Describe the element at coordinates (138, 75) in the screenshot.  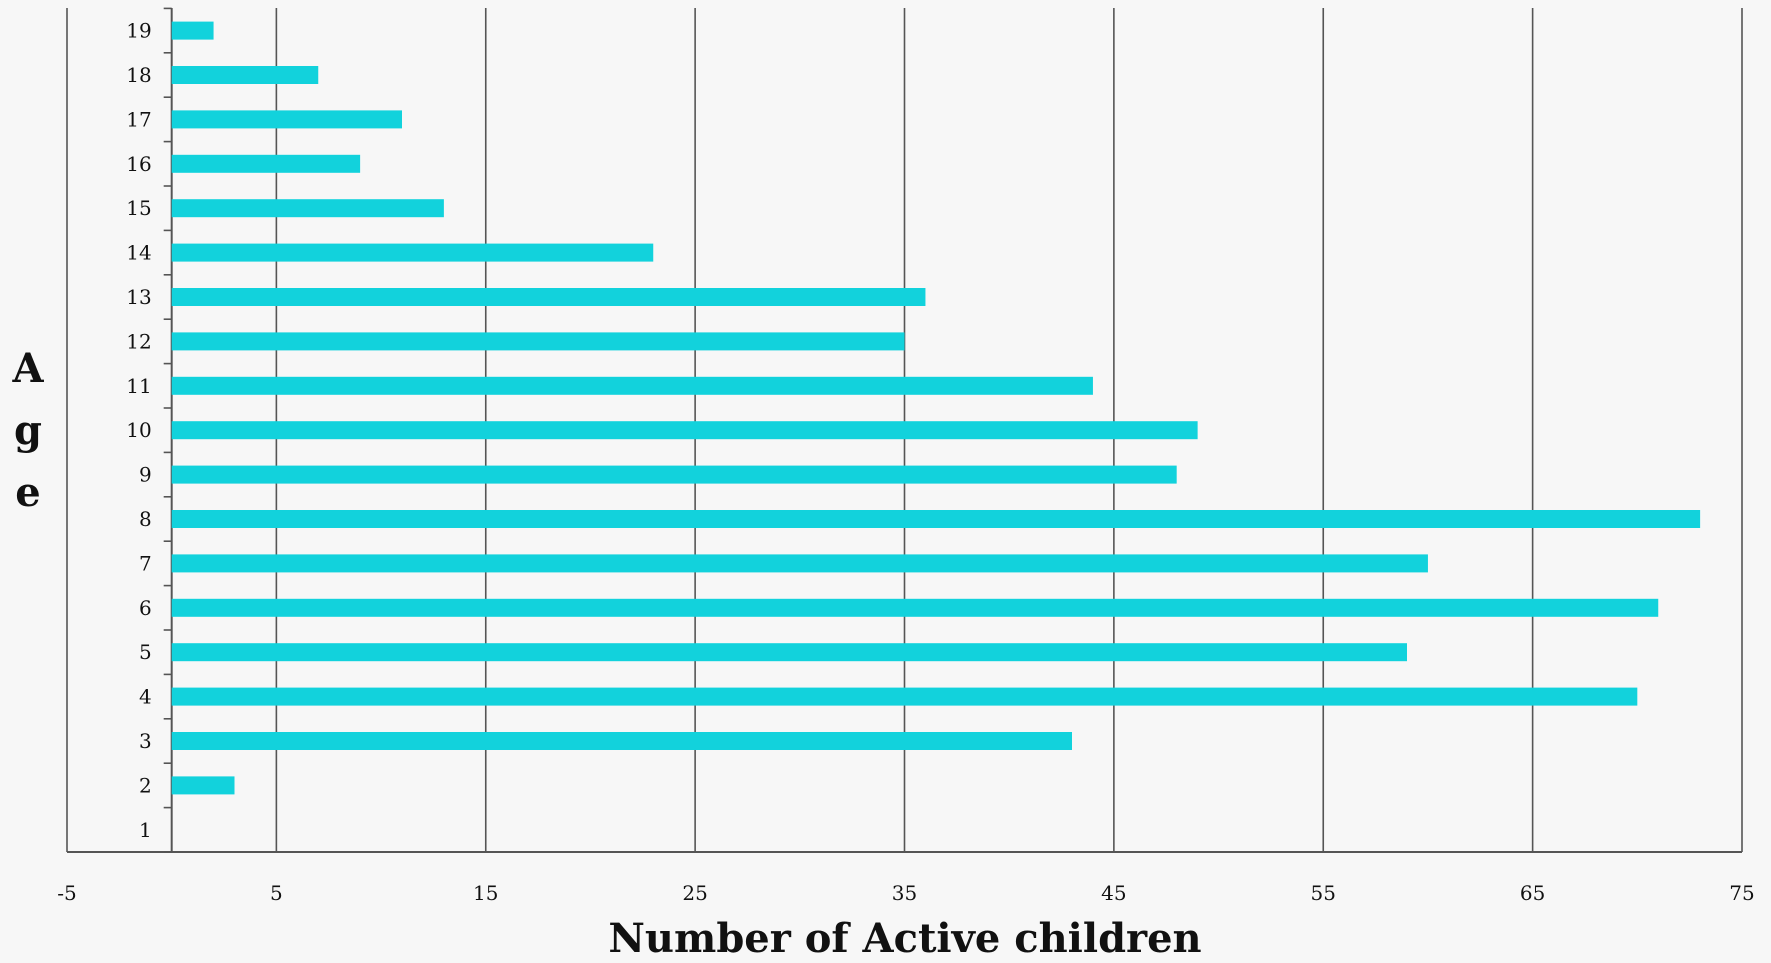
I see `y-tick-label: 18` at that location.